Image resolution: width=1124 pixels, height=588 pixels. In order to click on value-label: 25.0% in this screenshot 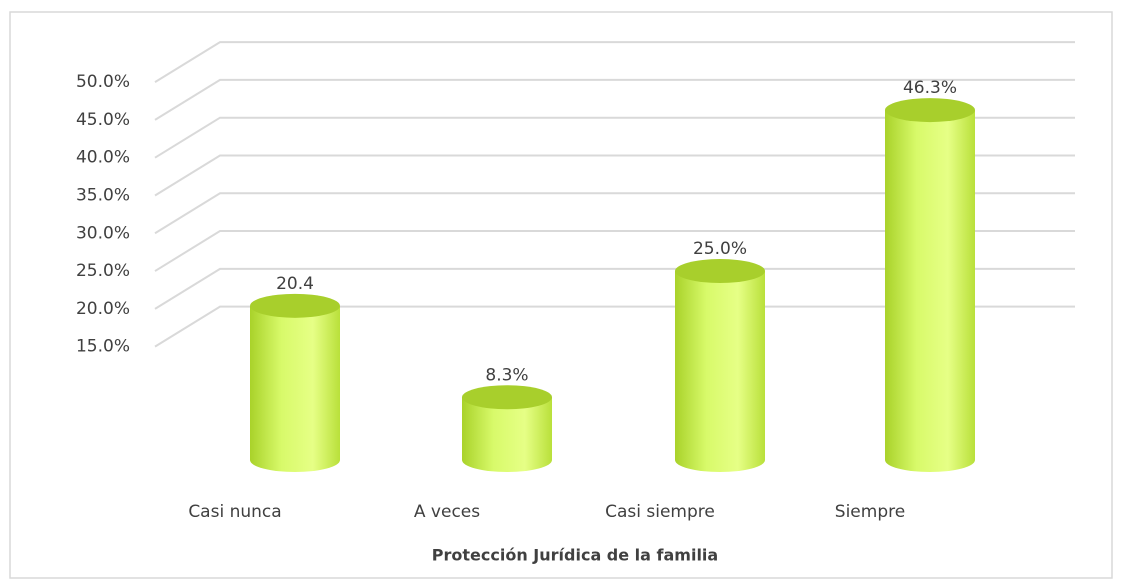, I will do `click(720, 249)`.